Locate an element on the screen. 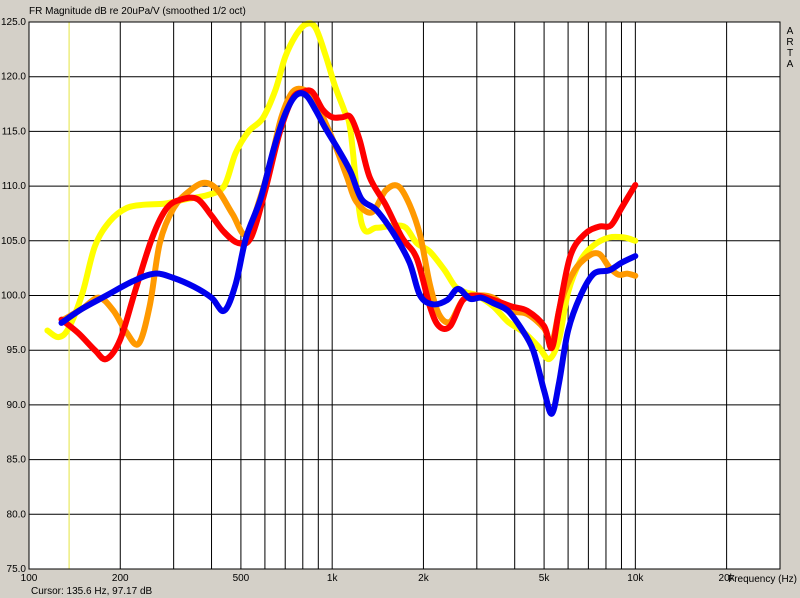 The height and width of the screenshot is (598, 800). y-tick-label: 120.0 is located at coordinates (13, 77).